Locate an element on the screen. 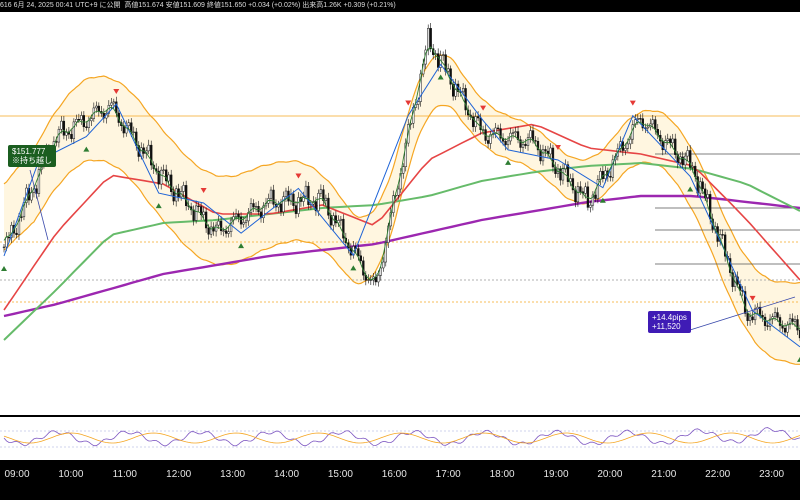 The height and width of the screenshot is (500, 800). oscillator-panel is located at coordinates (400, 438).